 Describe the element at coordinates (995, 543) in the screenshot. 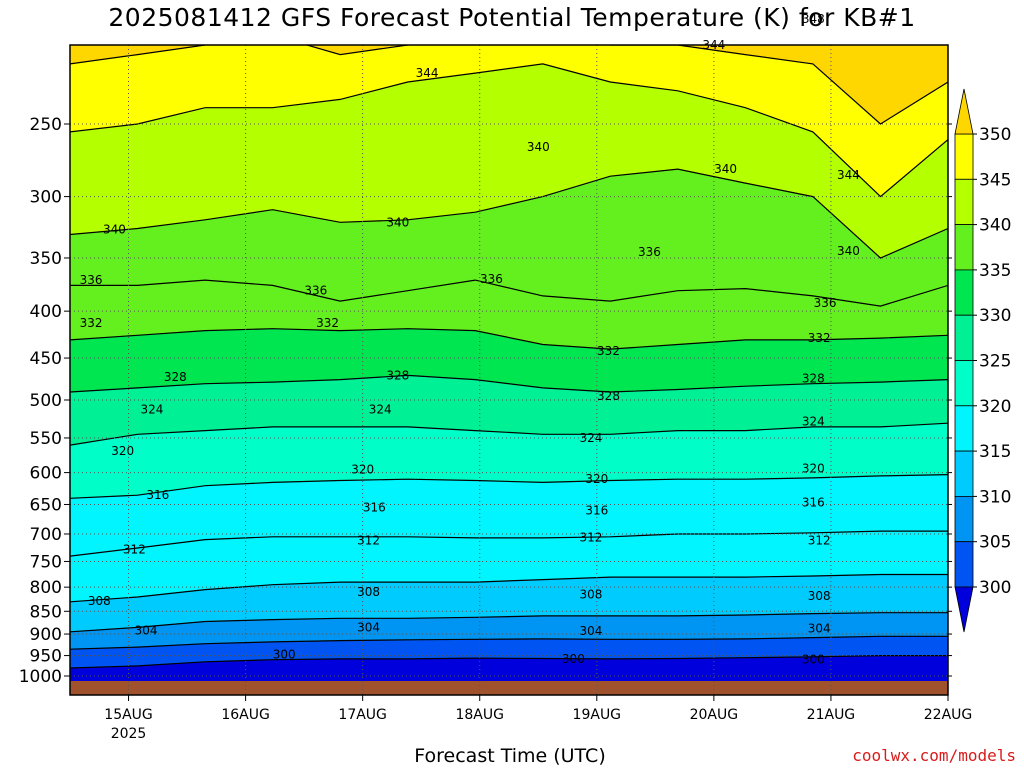

I see `colorbar-label: 305` at that location.